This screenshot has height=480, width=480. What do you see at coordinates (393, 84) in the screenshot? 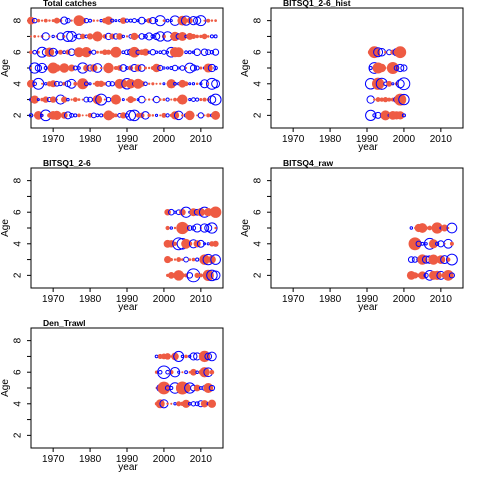
I see `panel-2-bubble-negative` at bounding box center [393, 84].